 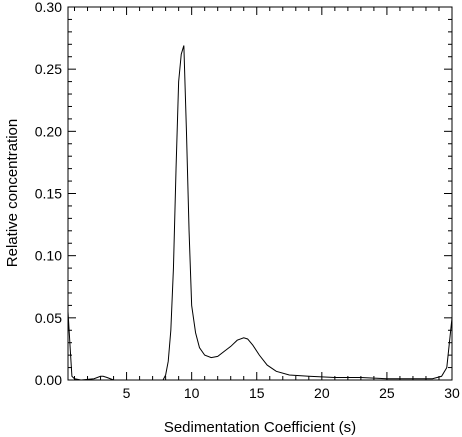 What do you see at coordinates (48, 380) in the screenshot?
I see `y-tick-label: 0.00` at bounding box center [48, 380].